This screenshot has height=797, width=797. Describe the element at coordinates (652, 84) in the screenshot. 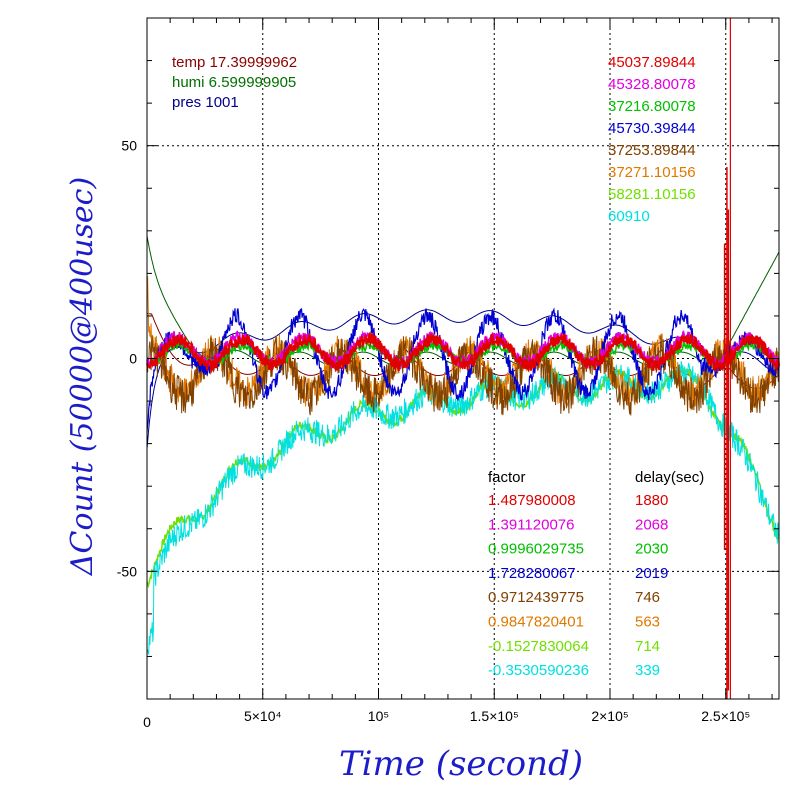

I see `series-value-label: 45328.80078` at that location.